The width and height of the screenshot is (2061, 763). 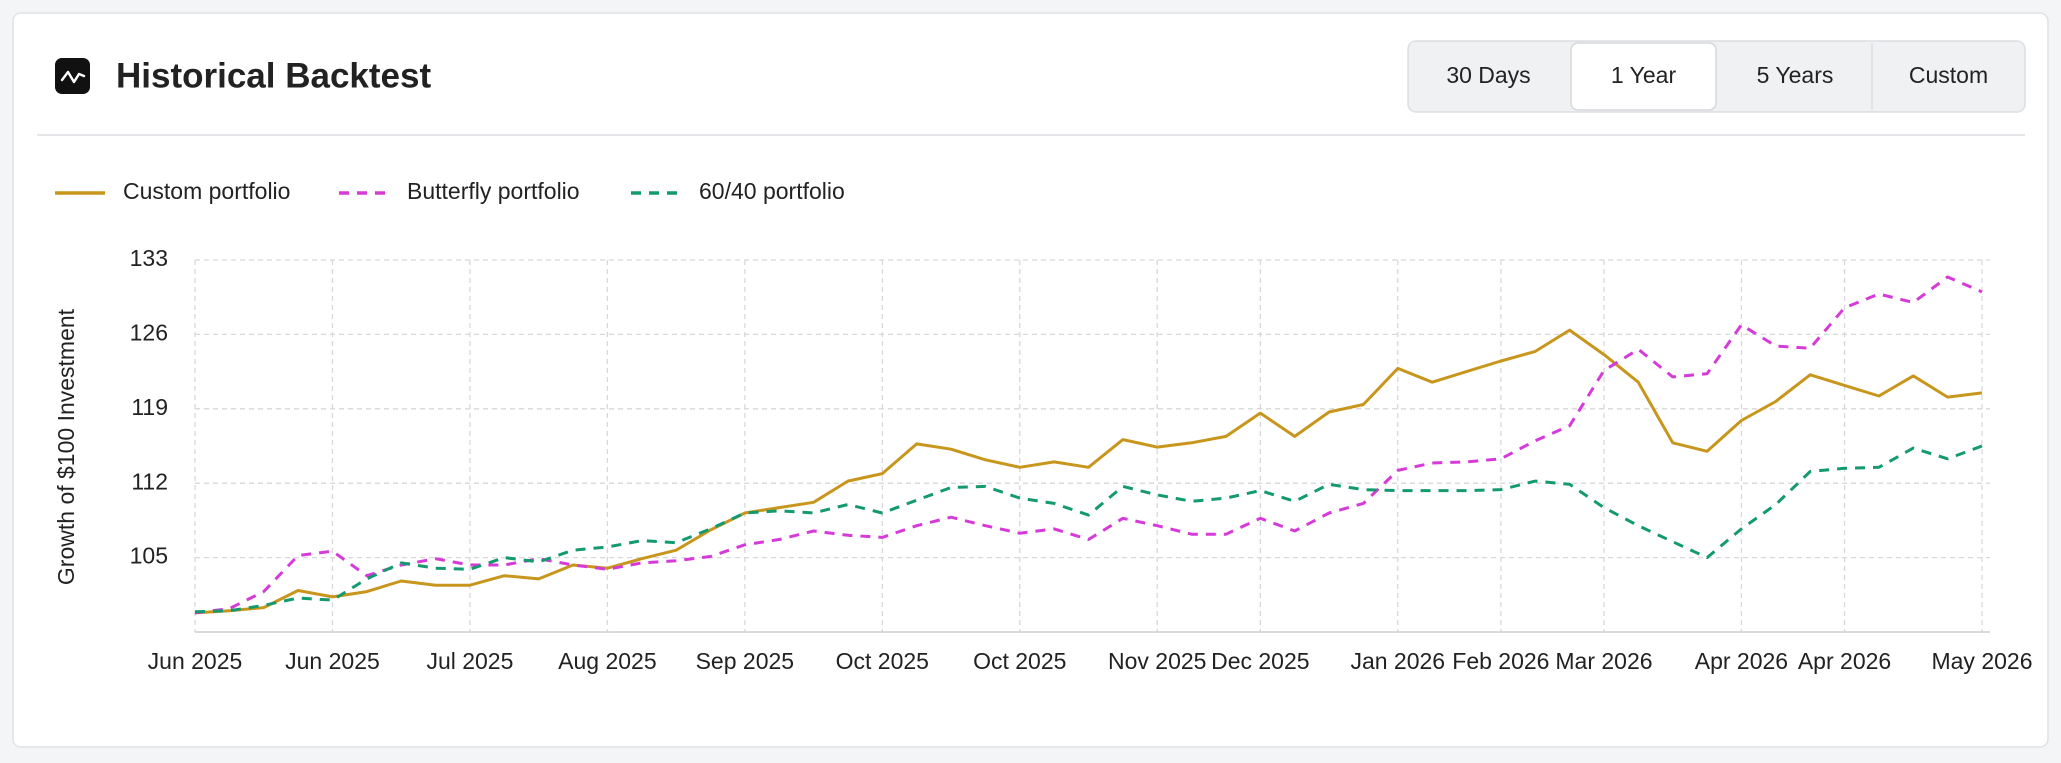 I want to click on y-tick-label: 112, so click(x=149, y=481).